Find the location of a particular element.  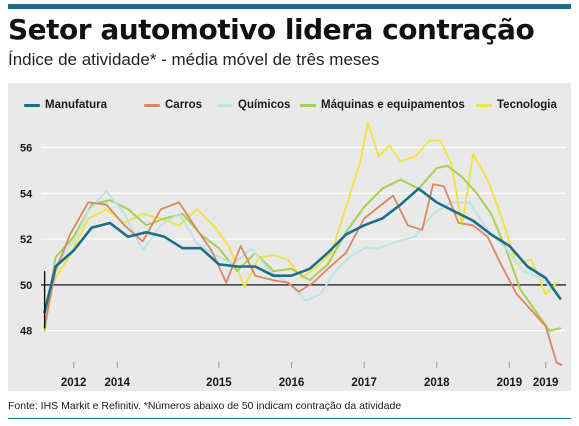

legend-item-tecnologia: Tecnologia is located at coordinates (516, 105).